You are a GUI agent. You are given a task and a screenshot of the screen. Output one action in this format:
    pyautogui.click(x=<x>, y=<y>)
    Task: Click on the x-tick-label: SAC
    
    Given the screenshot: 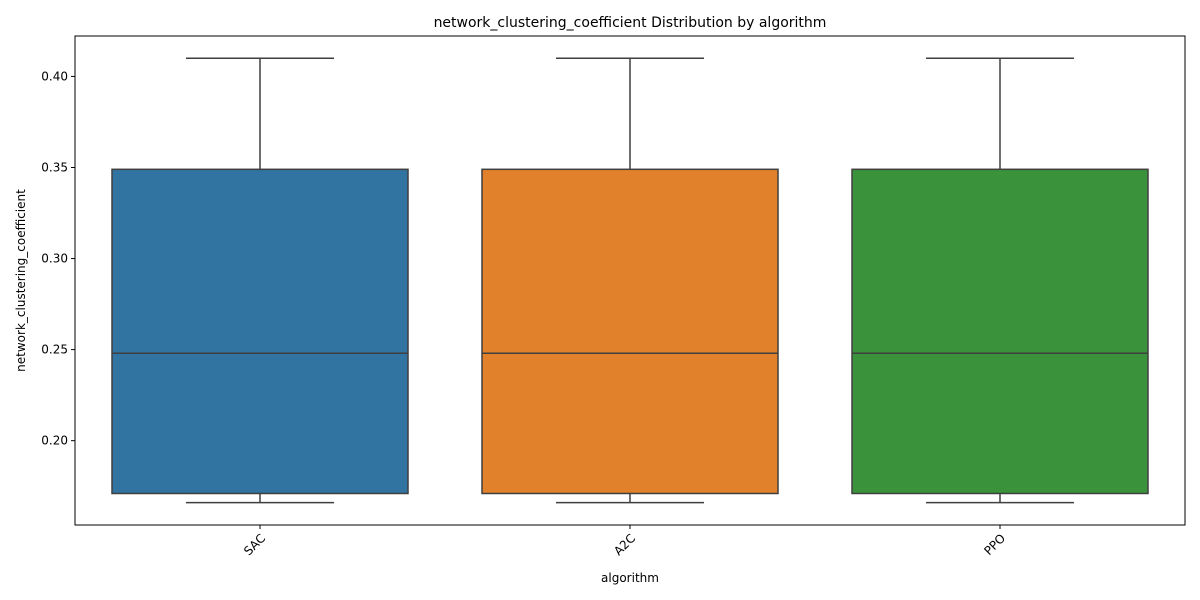 What is the action you would take?
    pyautogui.click(x=254, y=544)
    